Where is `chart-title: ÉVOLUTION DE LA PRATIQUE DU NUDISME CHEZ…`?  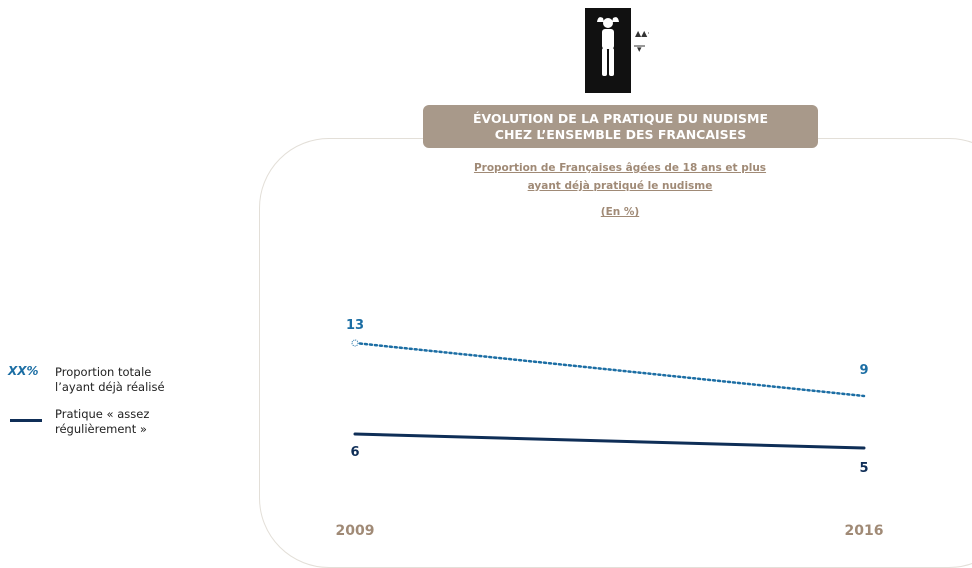
chart-title: ÉVOLUTION DE LA PRATIQUE DU NUDISME CHEZ… is located at coordinates (620, 126).